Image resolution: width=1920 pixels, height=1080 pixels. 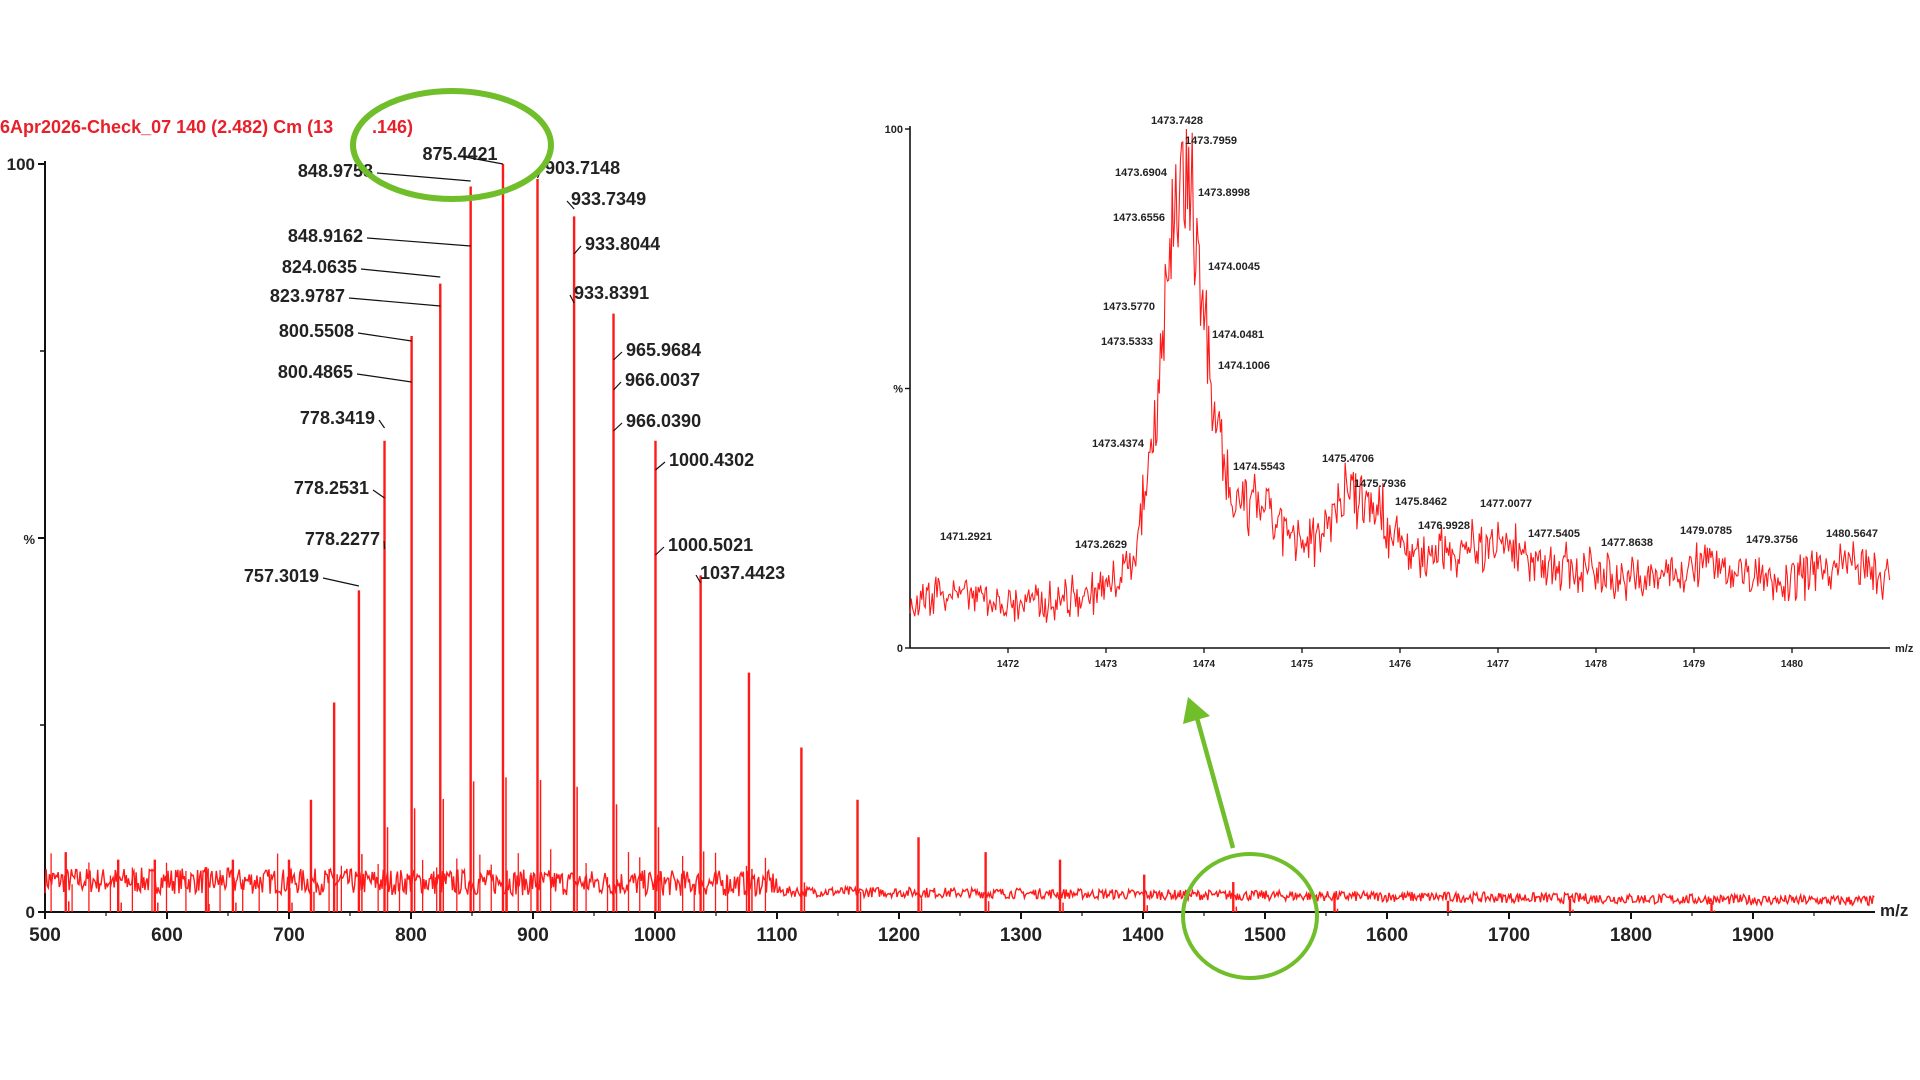 What do you see at coordinates (1106, 664) in the screenshot?
I see `inset-x-tick-label: 1473` at bounding box center [1106, 664].